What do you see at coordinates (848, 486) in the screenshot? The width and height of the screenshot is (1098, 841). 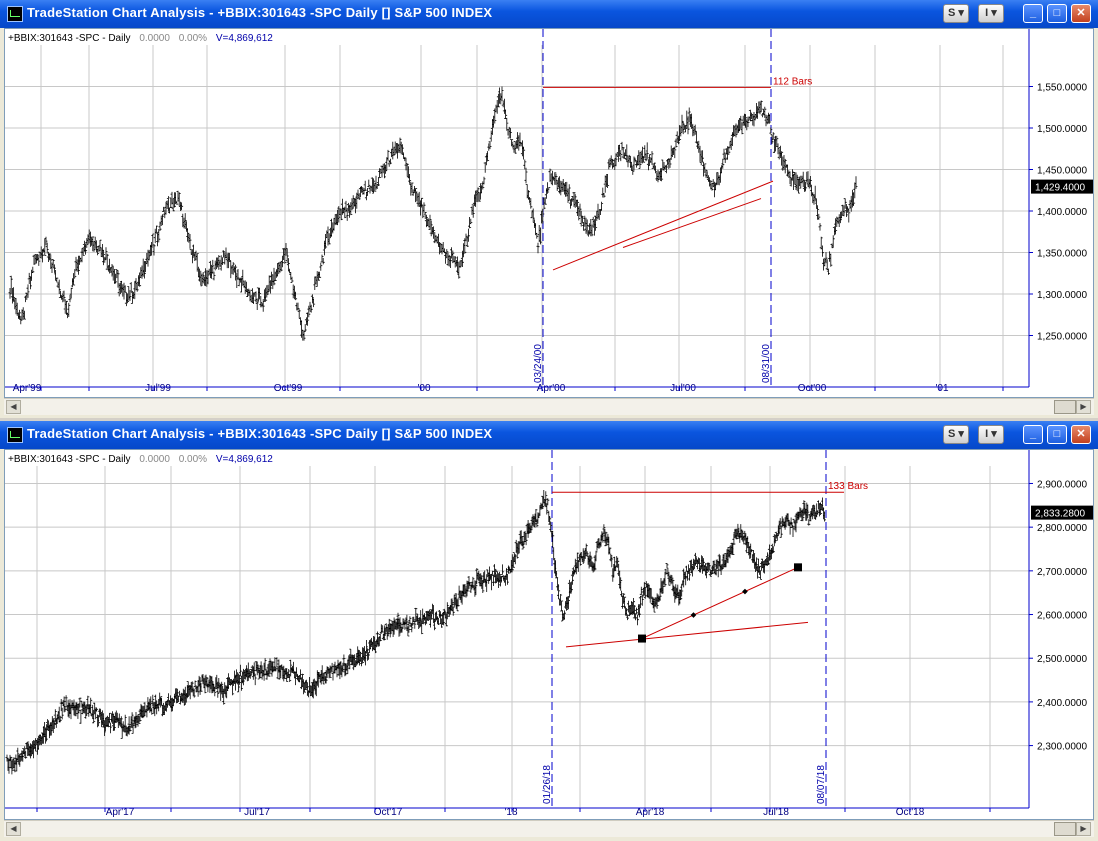 I see `bar-count-label: 133 Bars` at bounding box center [848, 486].